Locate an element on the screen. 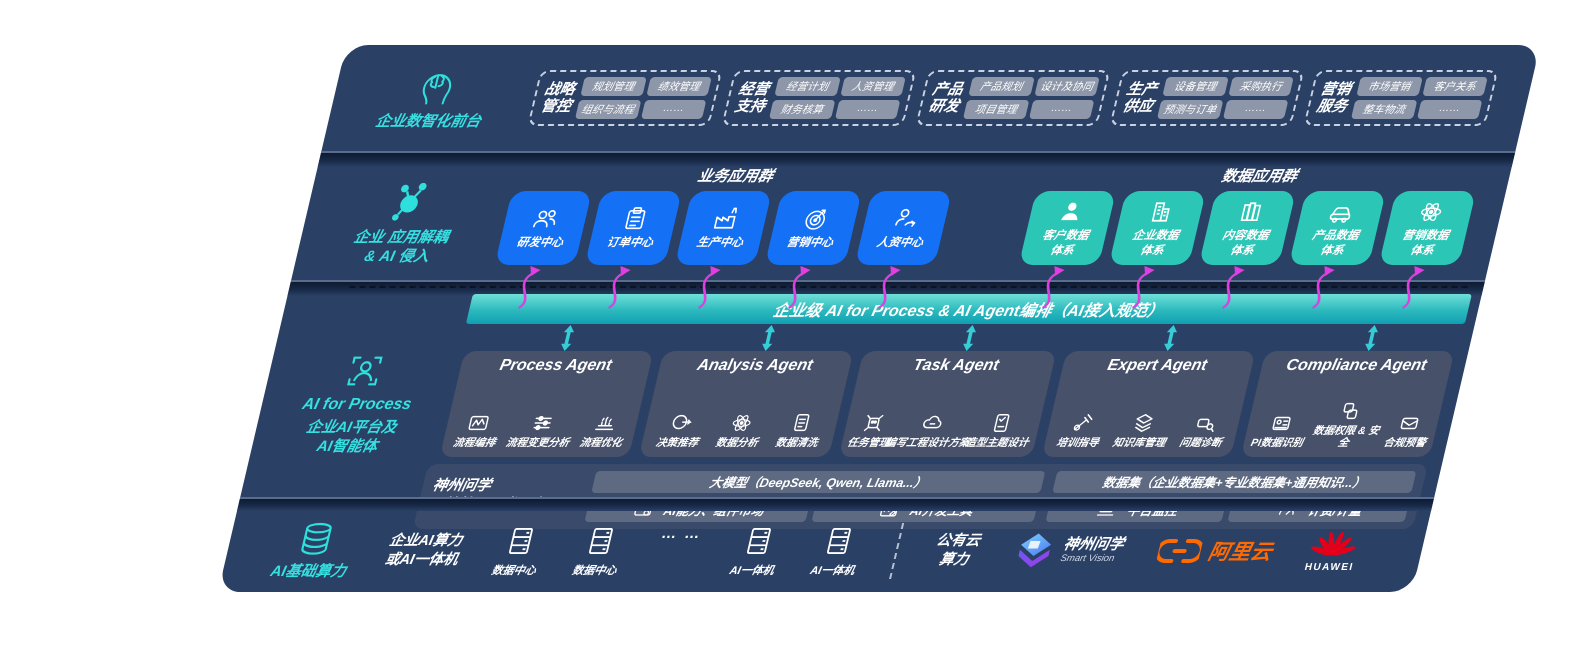 The height and width of the screenshot is (647, 1572). partner-alibaba-cloud: 阿里云 is located at coordinates (1215, 551).